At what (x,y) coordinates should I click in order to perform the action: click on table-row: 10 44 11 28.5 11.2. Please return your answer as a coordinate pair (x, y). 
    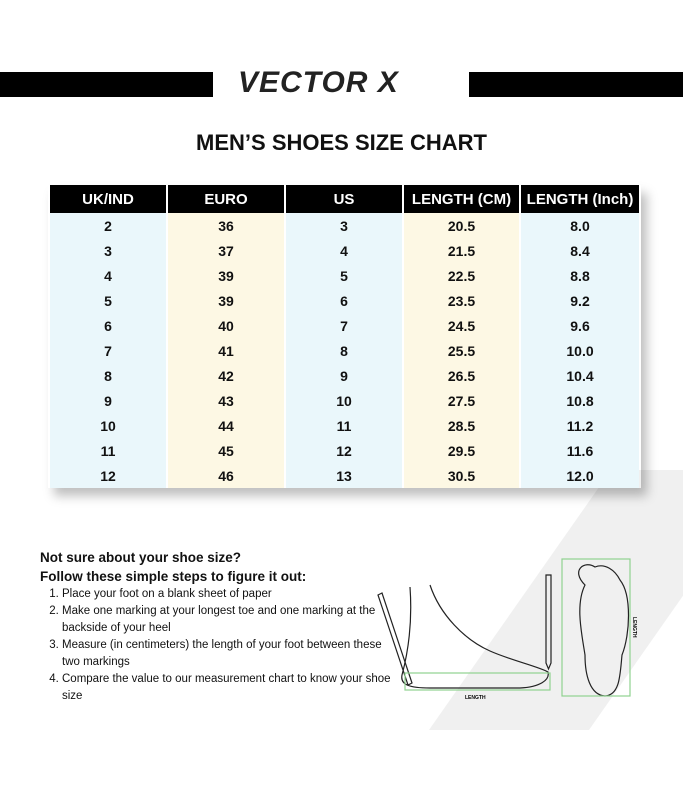
    Looking at the image, I should click on (344, 425).